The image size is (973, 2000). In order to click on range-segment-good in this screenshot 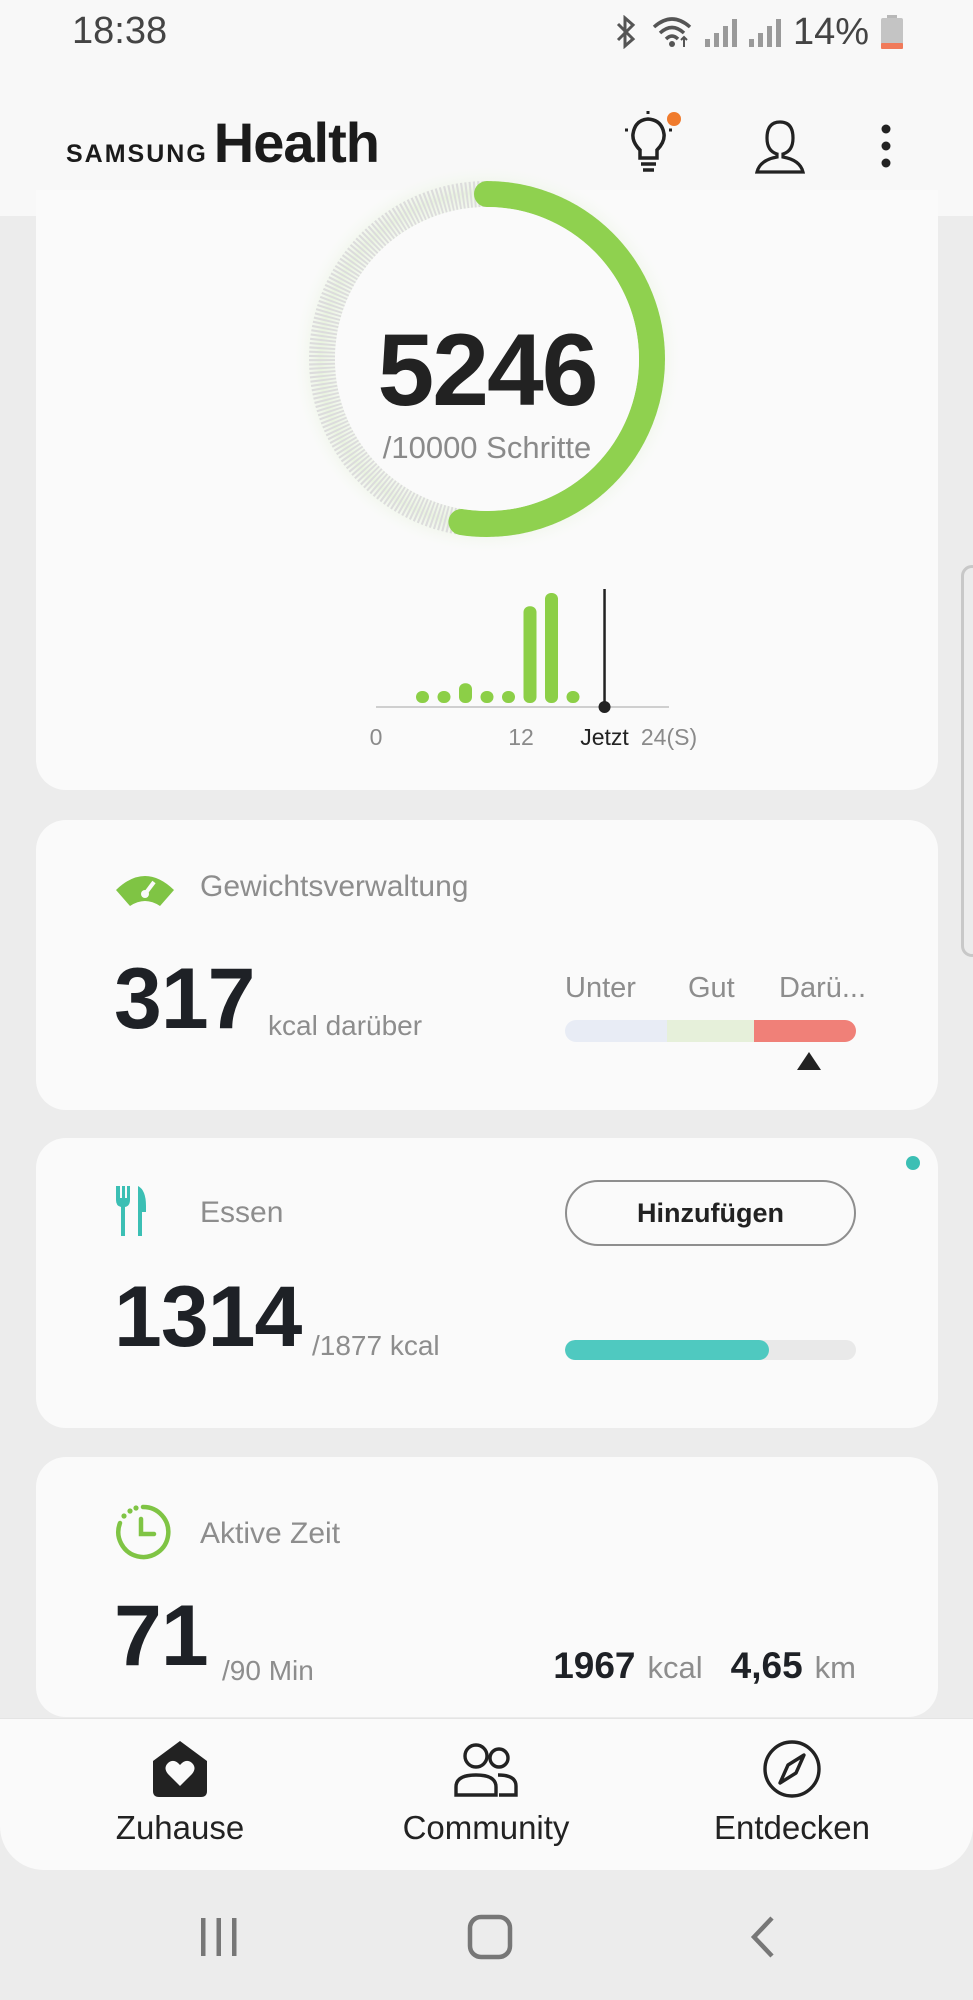, I will do `click(710, 1031)`.